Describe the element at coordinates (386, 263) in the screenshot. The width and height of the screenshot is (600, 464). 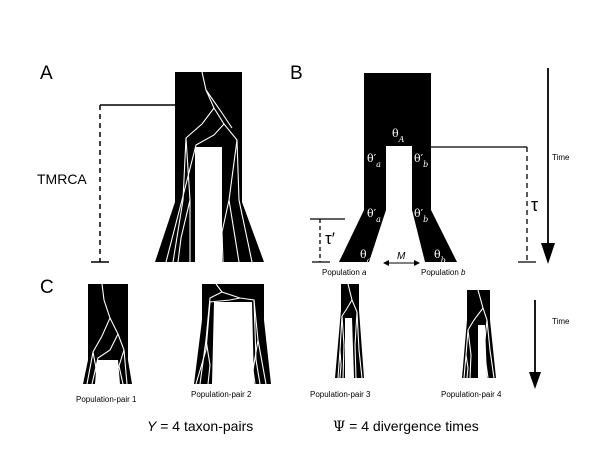
I see `migration-arrowhead-left` at that location.